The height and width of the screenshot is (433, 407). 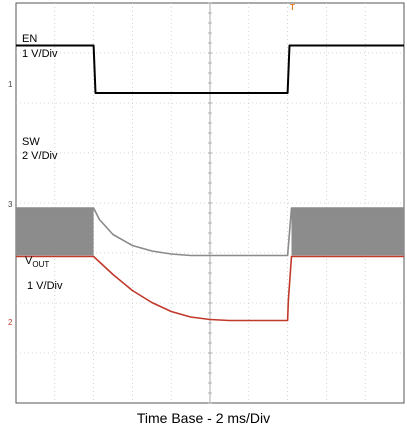 I want to click on vout-label: VOUT, so click(x=37, y=262).